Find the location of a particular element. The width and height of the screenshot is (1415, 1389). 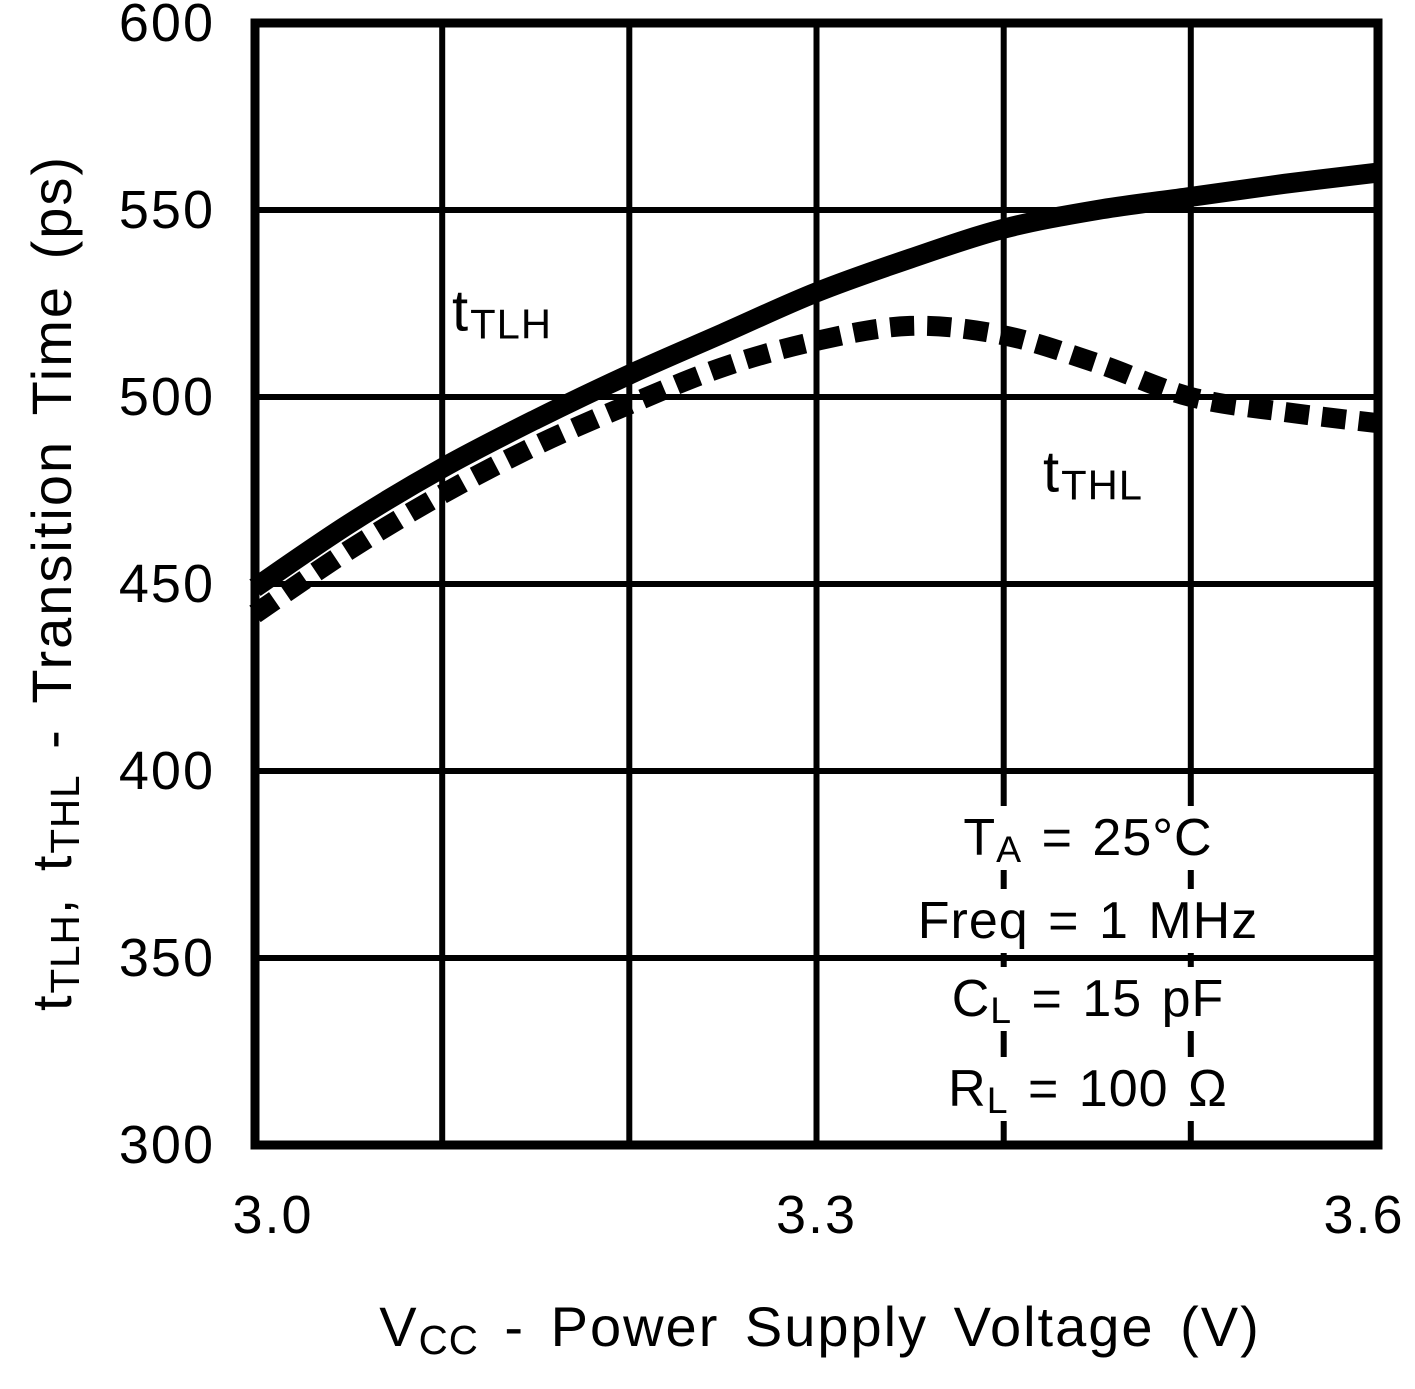

subscript-text: A is located at coordinates (1009, 849).